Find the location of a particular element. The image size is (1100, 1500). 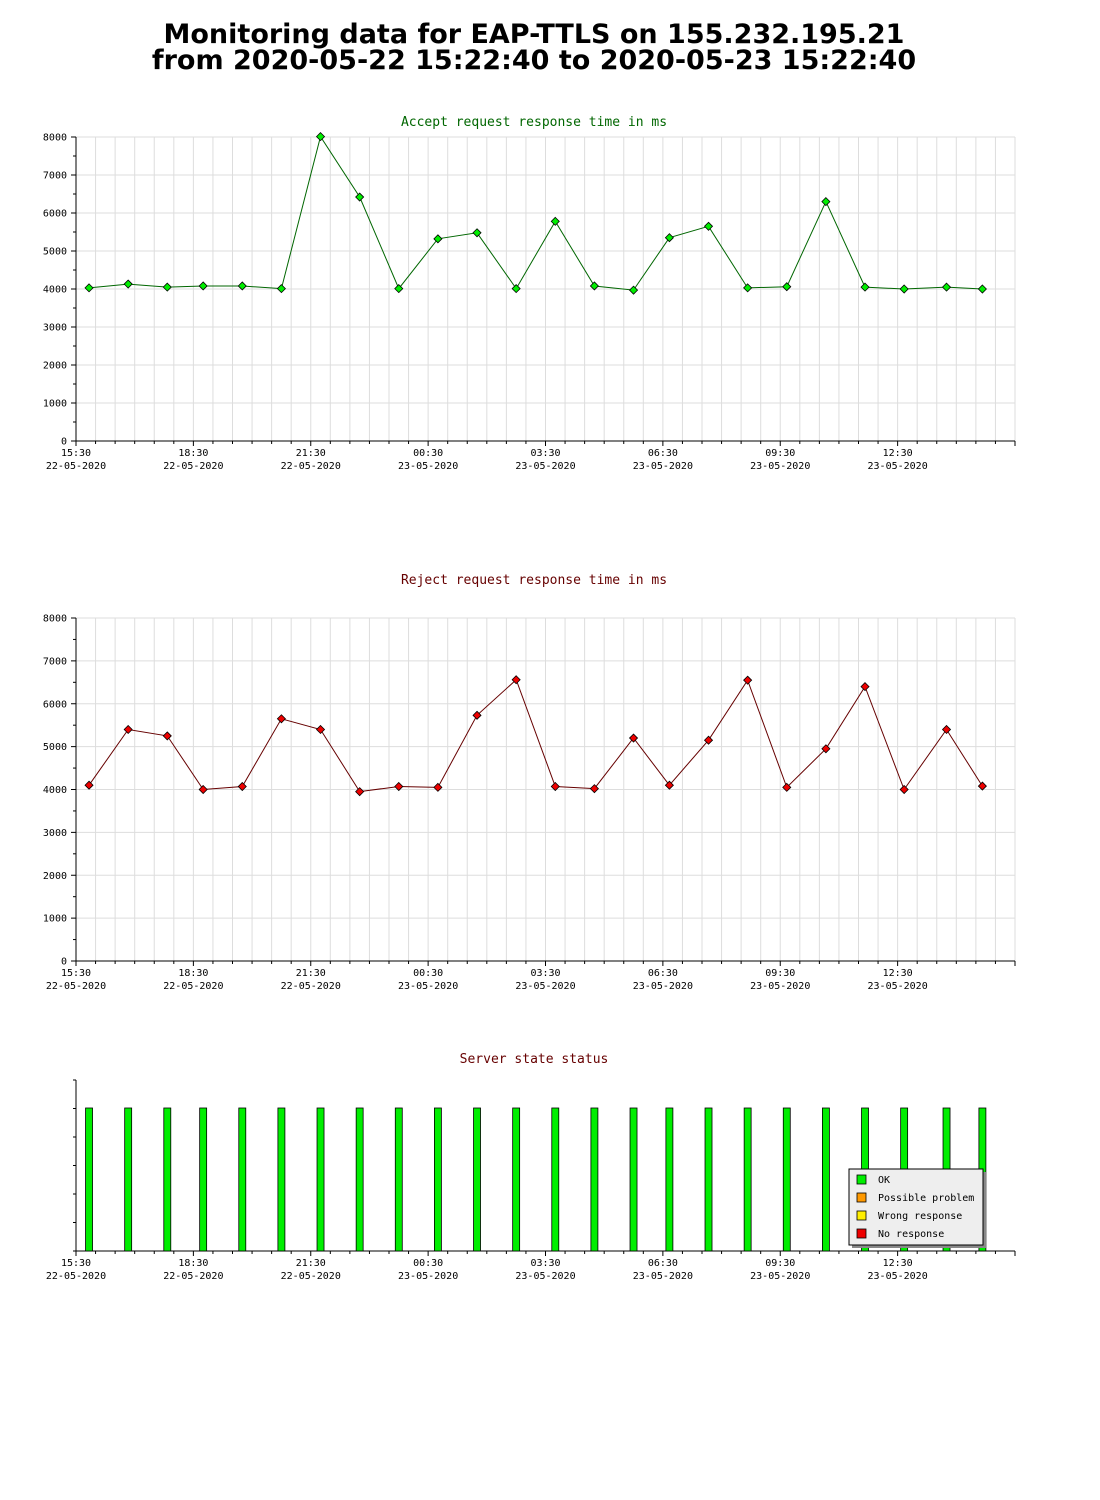

chart-title: Server state status is located at coordinates (534, 1059).